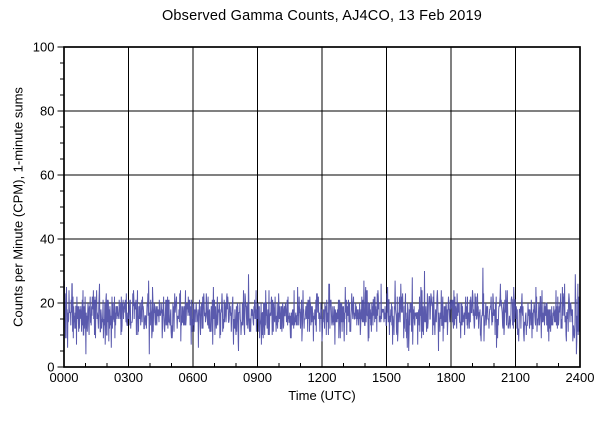 The height and width of the screenshot is (428, 600). I want to click on x-tick-label: 0000, so click(64, 377).